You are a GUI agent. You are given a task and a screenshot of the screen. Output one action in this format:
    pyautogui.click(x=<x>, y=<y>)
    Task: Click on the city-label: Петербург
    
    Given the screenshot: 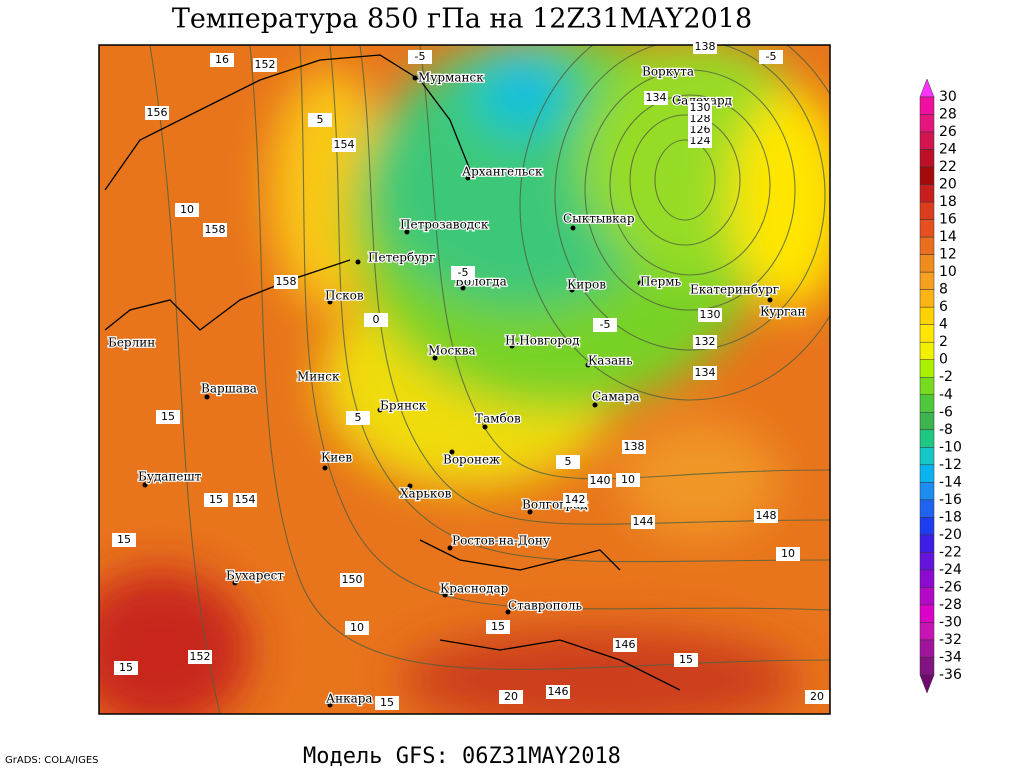 What is the action you would take?
    pyautogui.click(x=401, y=258)
    